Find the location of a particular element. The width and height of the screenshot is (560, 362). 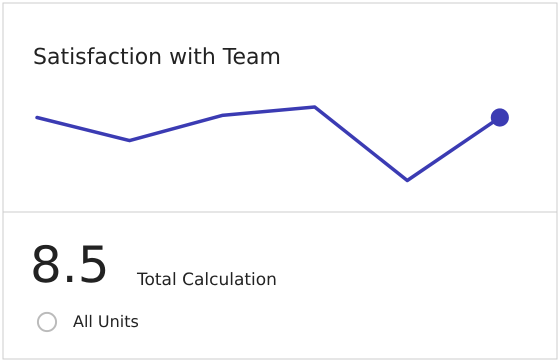

text: Total Calculation is located at coordinates (206, 280).